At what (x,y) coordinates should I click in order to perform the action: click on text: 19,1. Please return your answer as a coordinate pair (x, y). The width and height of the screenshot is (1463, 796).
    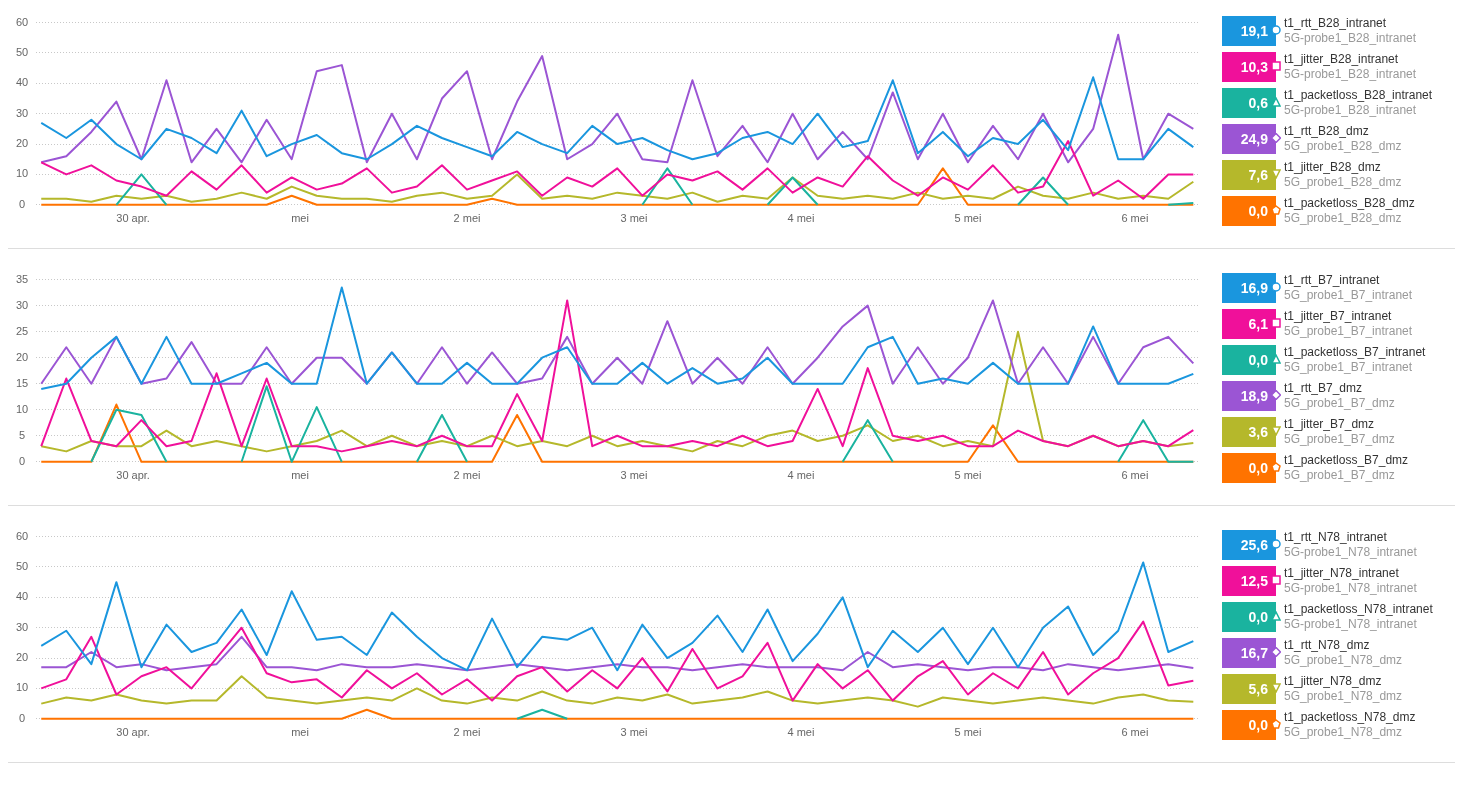
    Looking at the image, I should click on (1249, 31).